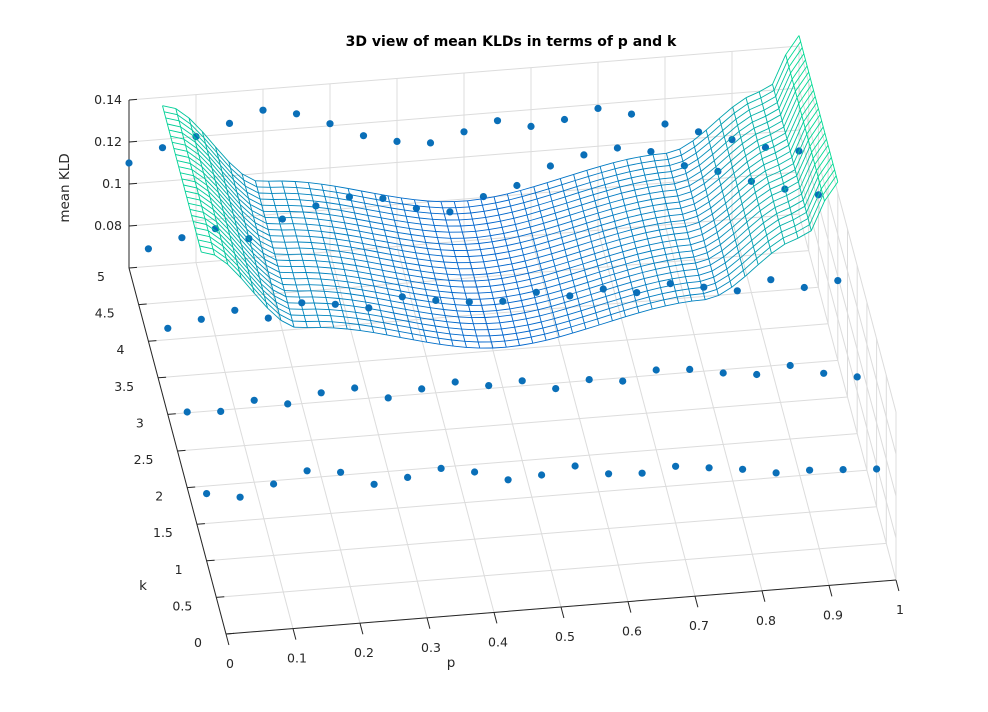 This screenshot has height=712, width=988. What do you see at coordinates (464, 199) in the screenshot?
I see `back-wall-grid-line` at bounding box center [464, 199].